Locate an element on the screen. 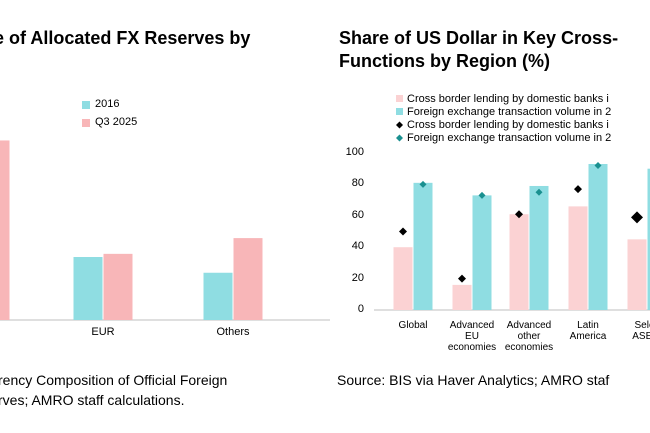  right-category-label-2: Advanced EU economies is located at coordinates (472, 336).